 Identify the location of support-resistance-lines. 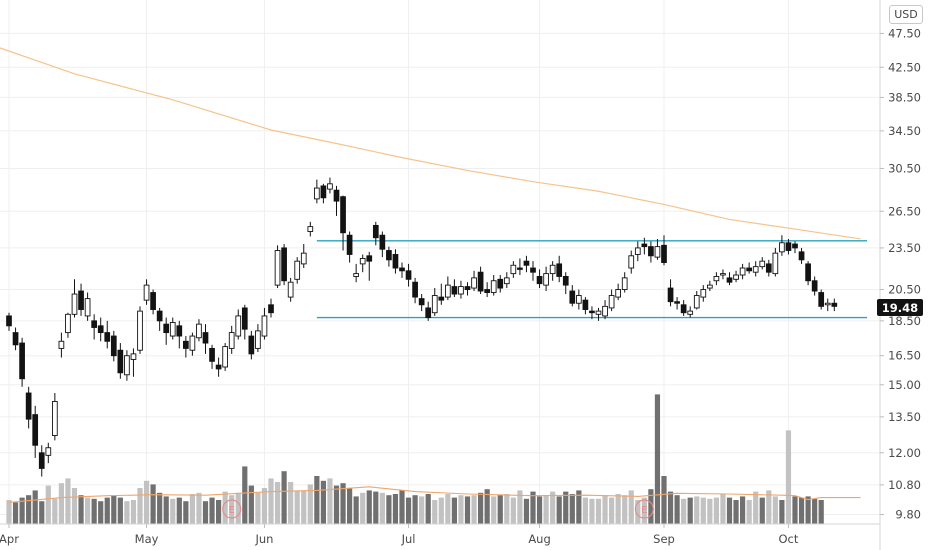
(592, 279).